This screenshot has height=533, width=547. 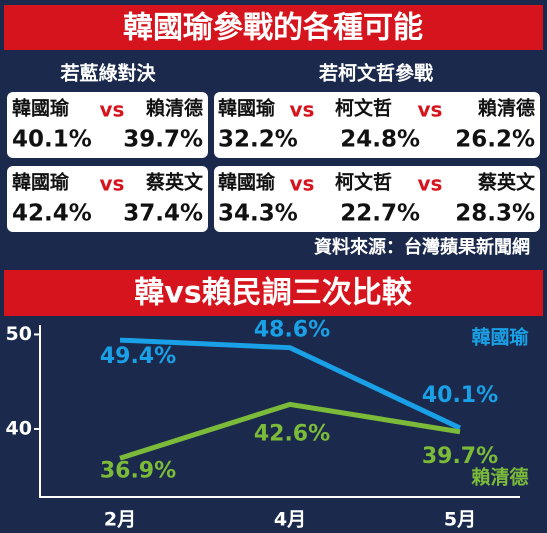 I want to click on title-banner, so click(x=273, y=27).